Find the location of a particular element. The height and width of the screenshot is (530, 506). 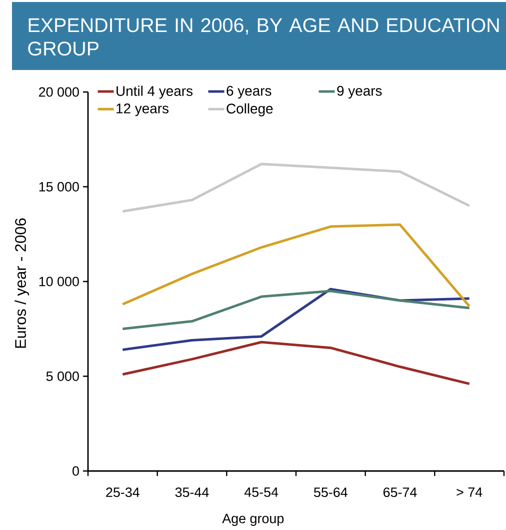

x-axis-title: Age group is located at coordinates (253, 520).